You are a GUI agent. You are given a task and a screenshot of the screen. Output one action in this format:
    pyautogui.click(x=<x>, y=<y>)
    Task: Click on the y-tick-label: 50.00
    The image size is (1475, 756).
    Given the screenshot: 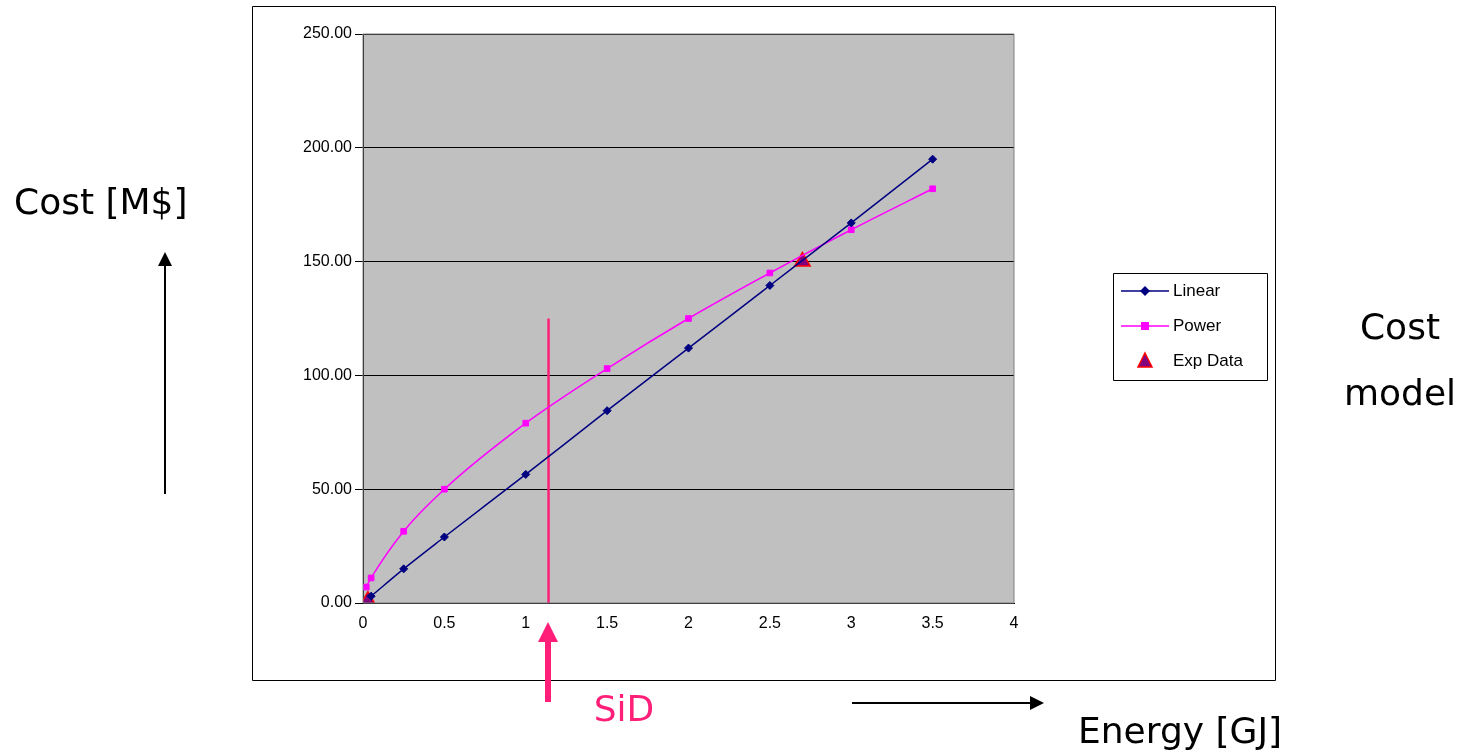 What is the action you would take?
    pyautogui.click(x=332, y=488)
    